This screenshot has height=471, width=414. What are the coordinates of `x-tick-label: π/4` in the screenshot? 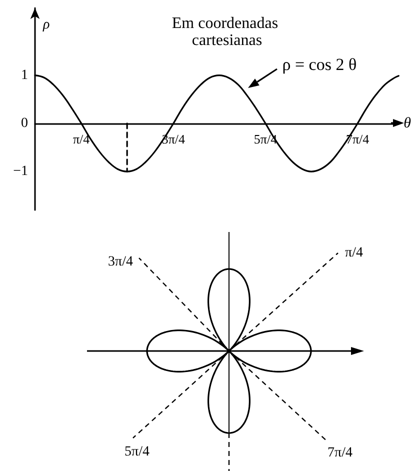 It's located at (81, 138).